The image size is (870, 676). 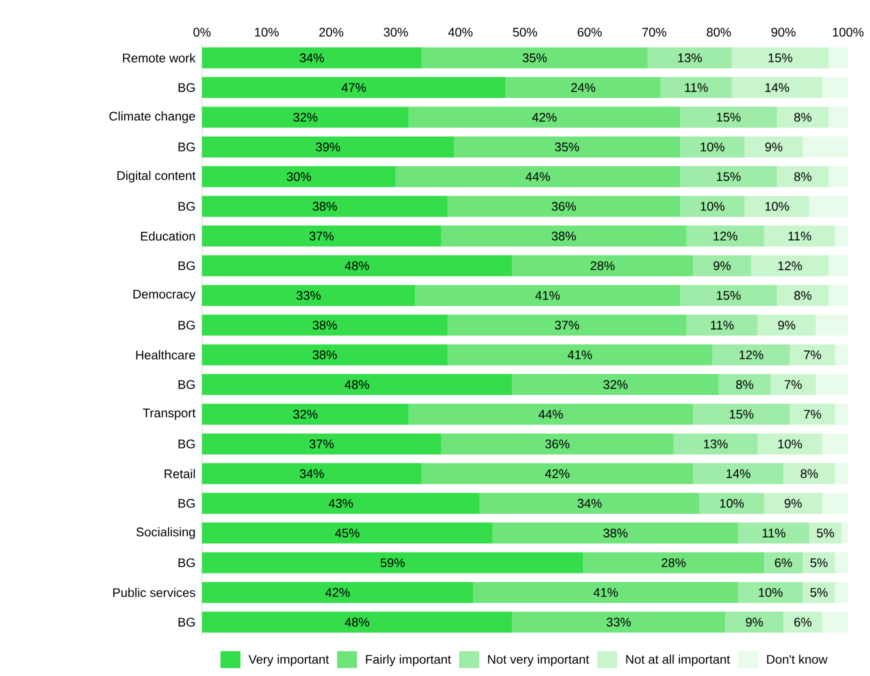 I want to click on data-label: 32%, so click(x=305, y=414).